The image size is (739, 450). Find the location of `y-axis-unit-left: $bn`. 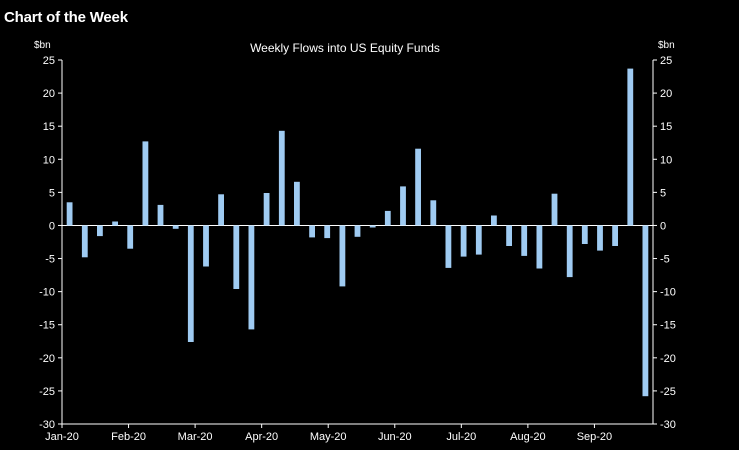

y-axis-unit-left: $bn is located at coordinates (42, 45).